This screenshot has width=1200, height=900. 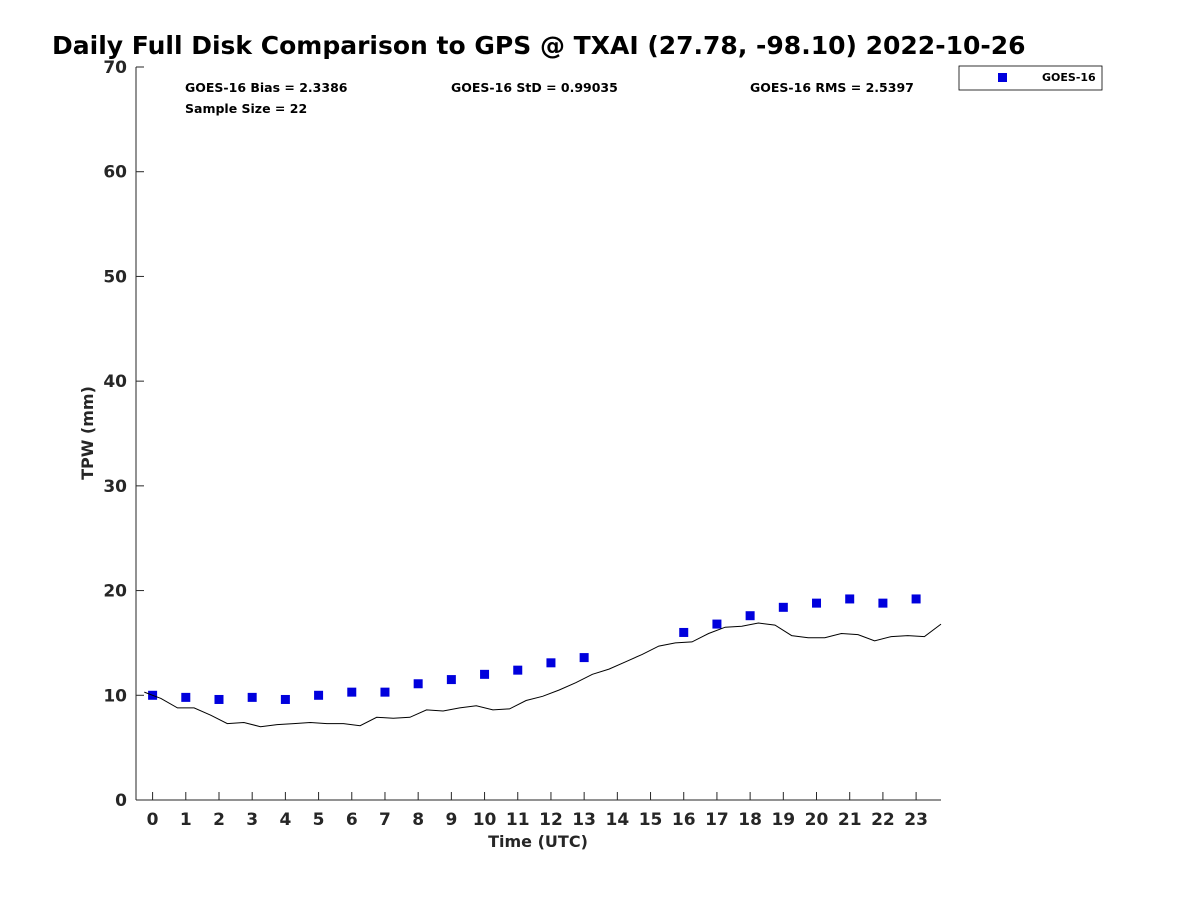 I want to click on x-tick-label: 10, so click(x=485, y=820).